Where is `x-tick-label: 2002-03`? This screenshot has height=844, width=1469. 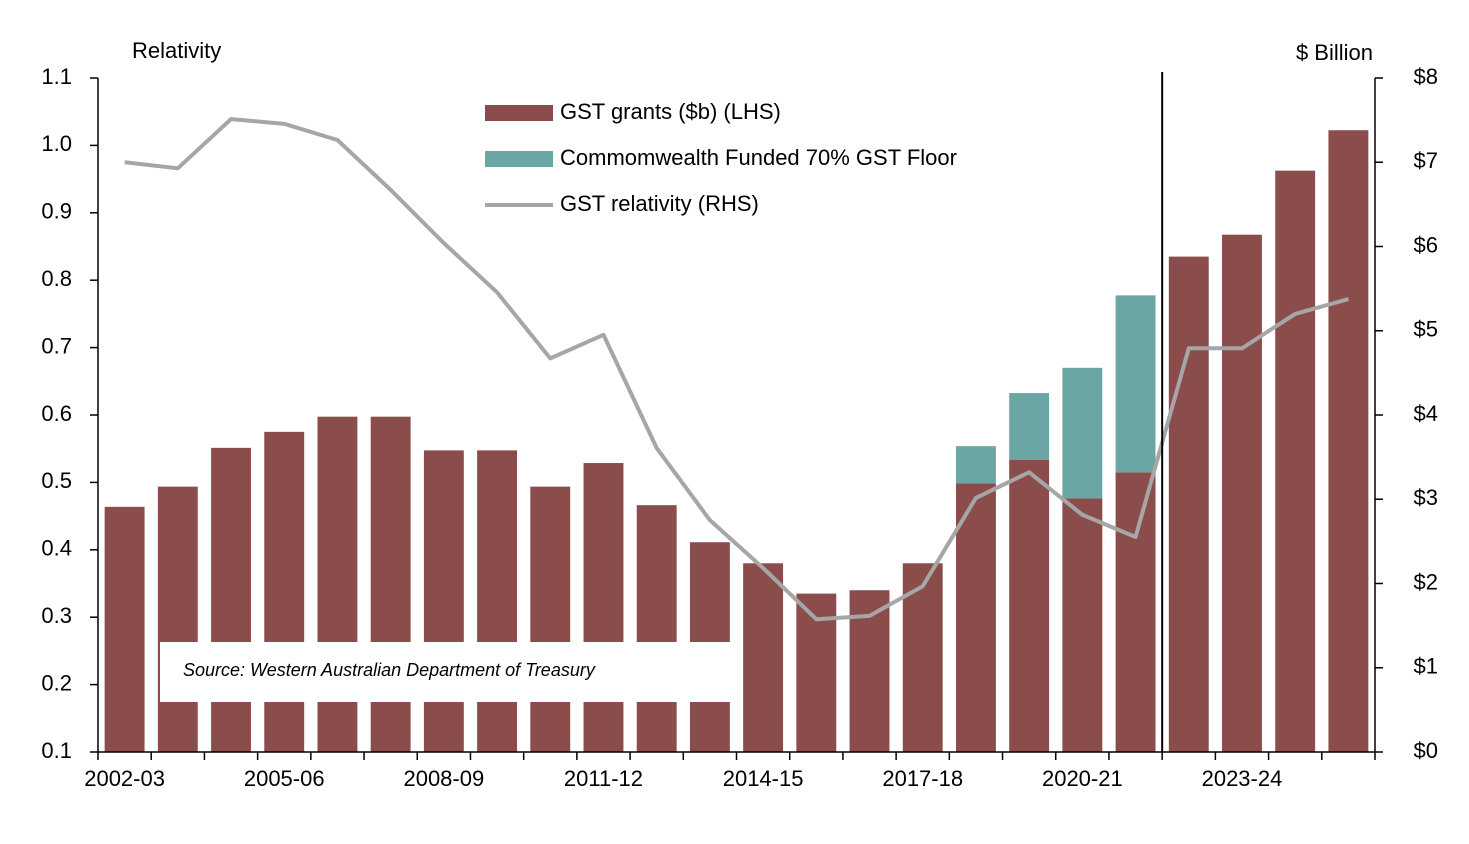
x-tick-label: 2002-03 is located at coordinates (124, 778).